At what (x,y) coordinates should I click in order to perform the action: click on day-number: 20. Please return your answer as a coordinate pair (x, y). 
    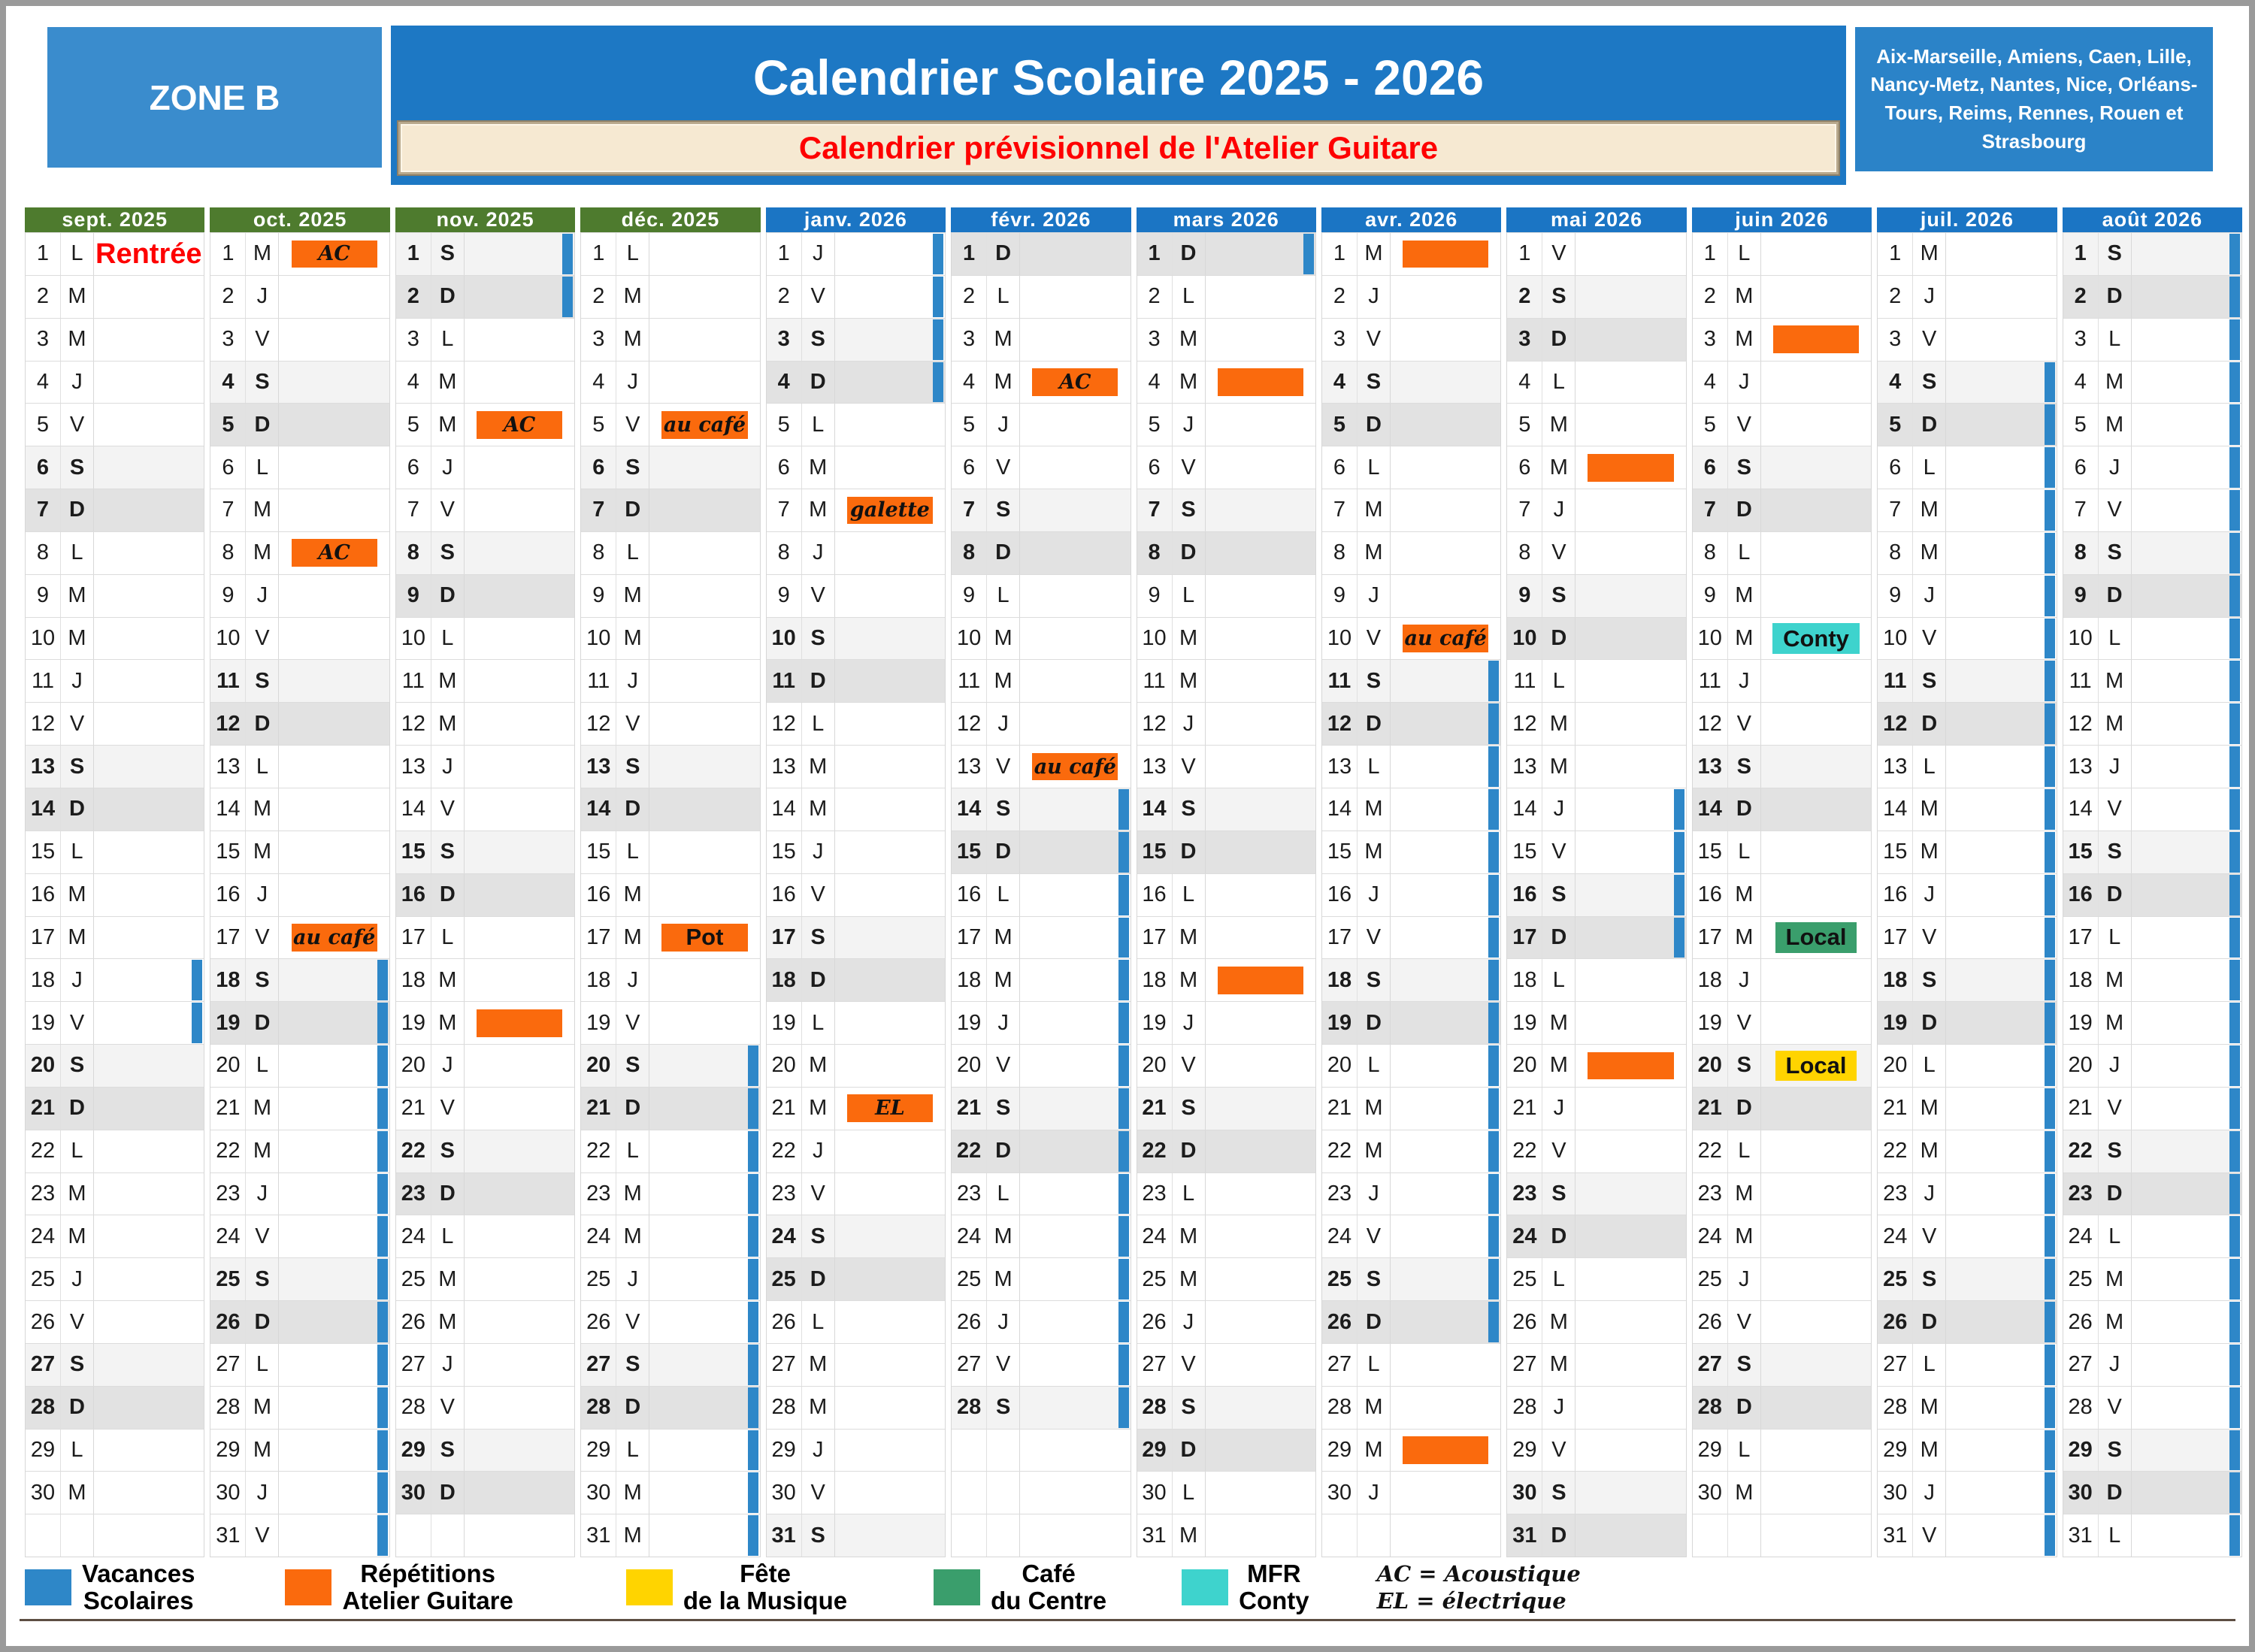
    Looking at the image, I should click on (785, 1066).